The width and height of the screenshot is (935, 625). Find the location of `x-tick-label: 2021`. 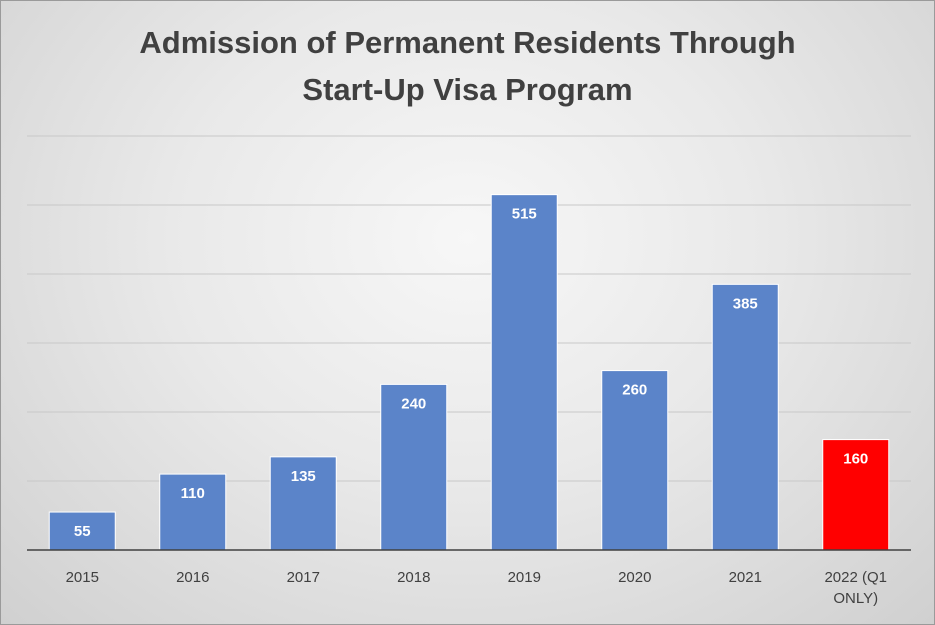

x-tick-label: 2021 is located at coordinates (745, 577).